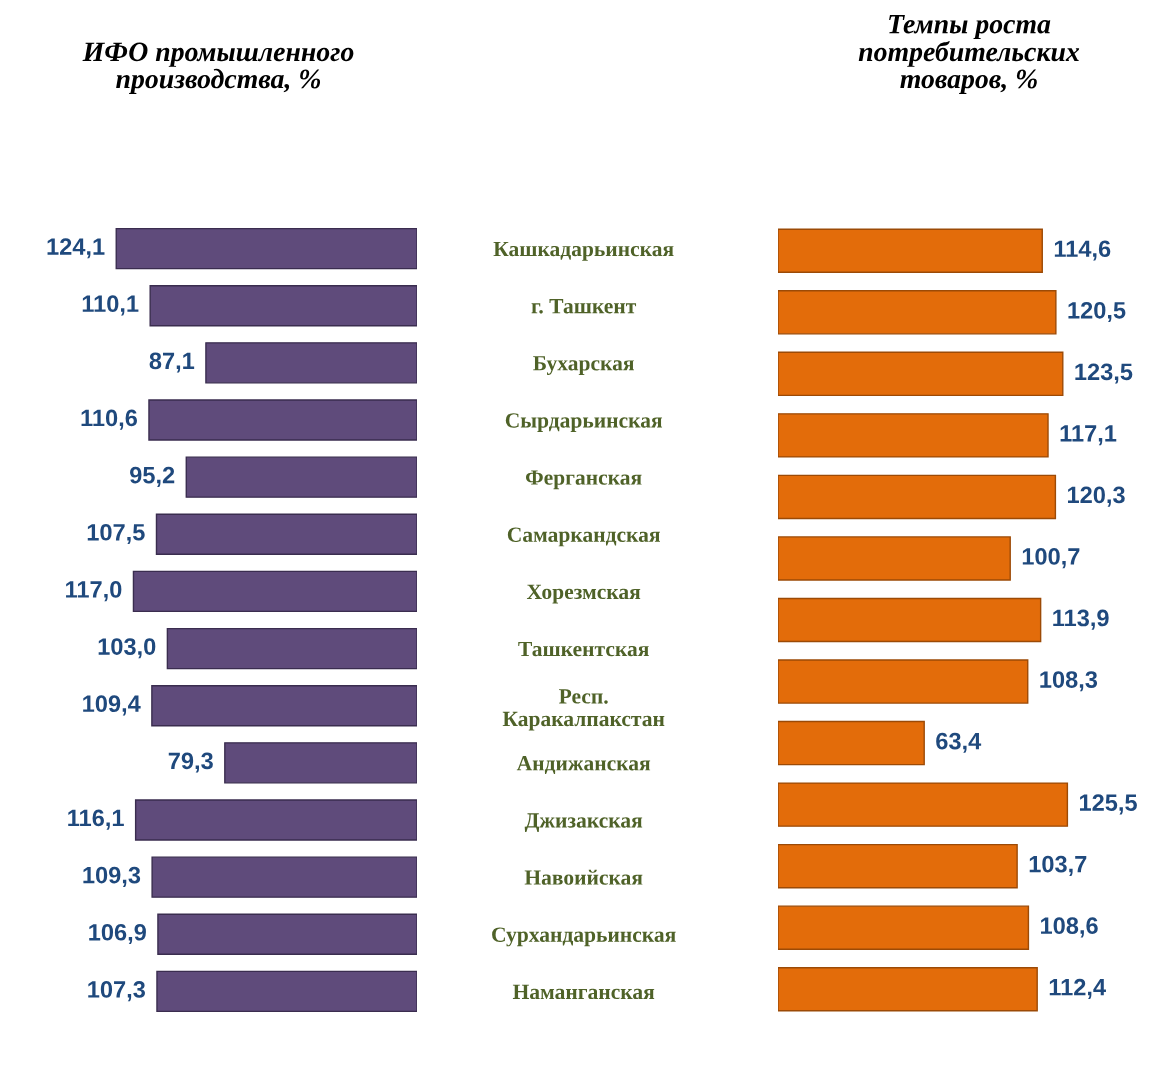 The width and height of the screenshot is (1168, 1074). I want to click on data-label: 103,0, so click(127, 648).